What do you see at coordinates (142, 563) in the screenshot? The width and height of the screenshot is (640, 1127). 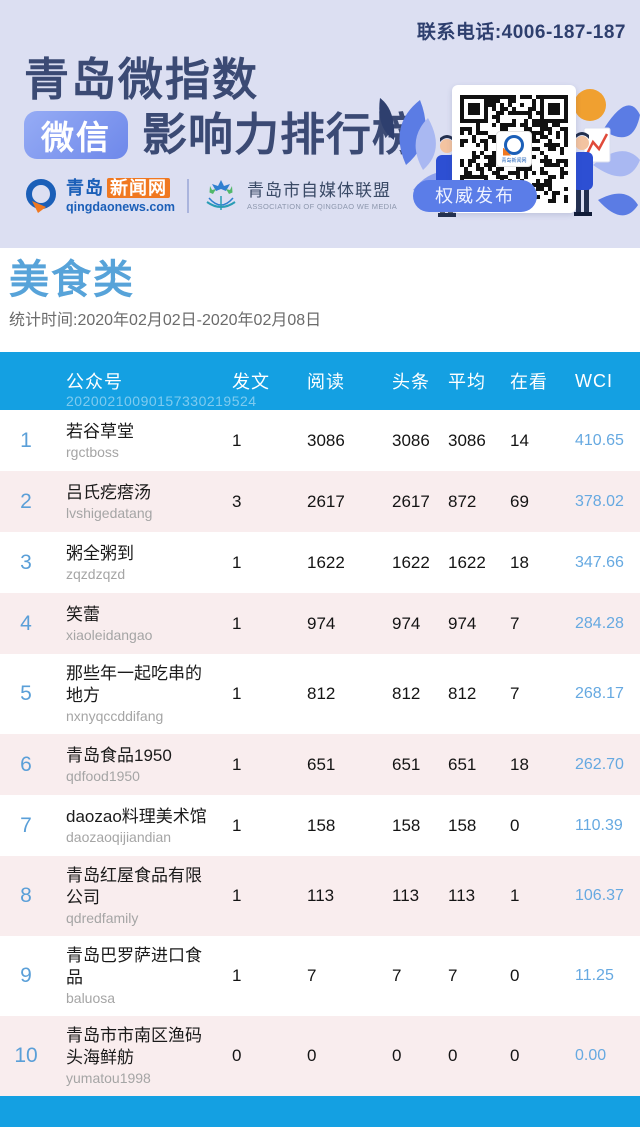 I see `account-cell: 粥全粥到 zqzdzqzd` at bounding box center [142, 563].